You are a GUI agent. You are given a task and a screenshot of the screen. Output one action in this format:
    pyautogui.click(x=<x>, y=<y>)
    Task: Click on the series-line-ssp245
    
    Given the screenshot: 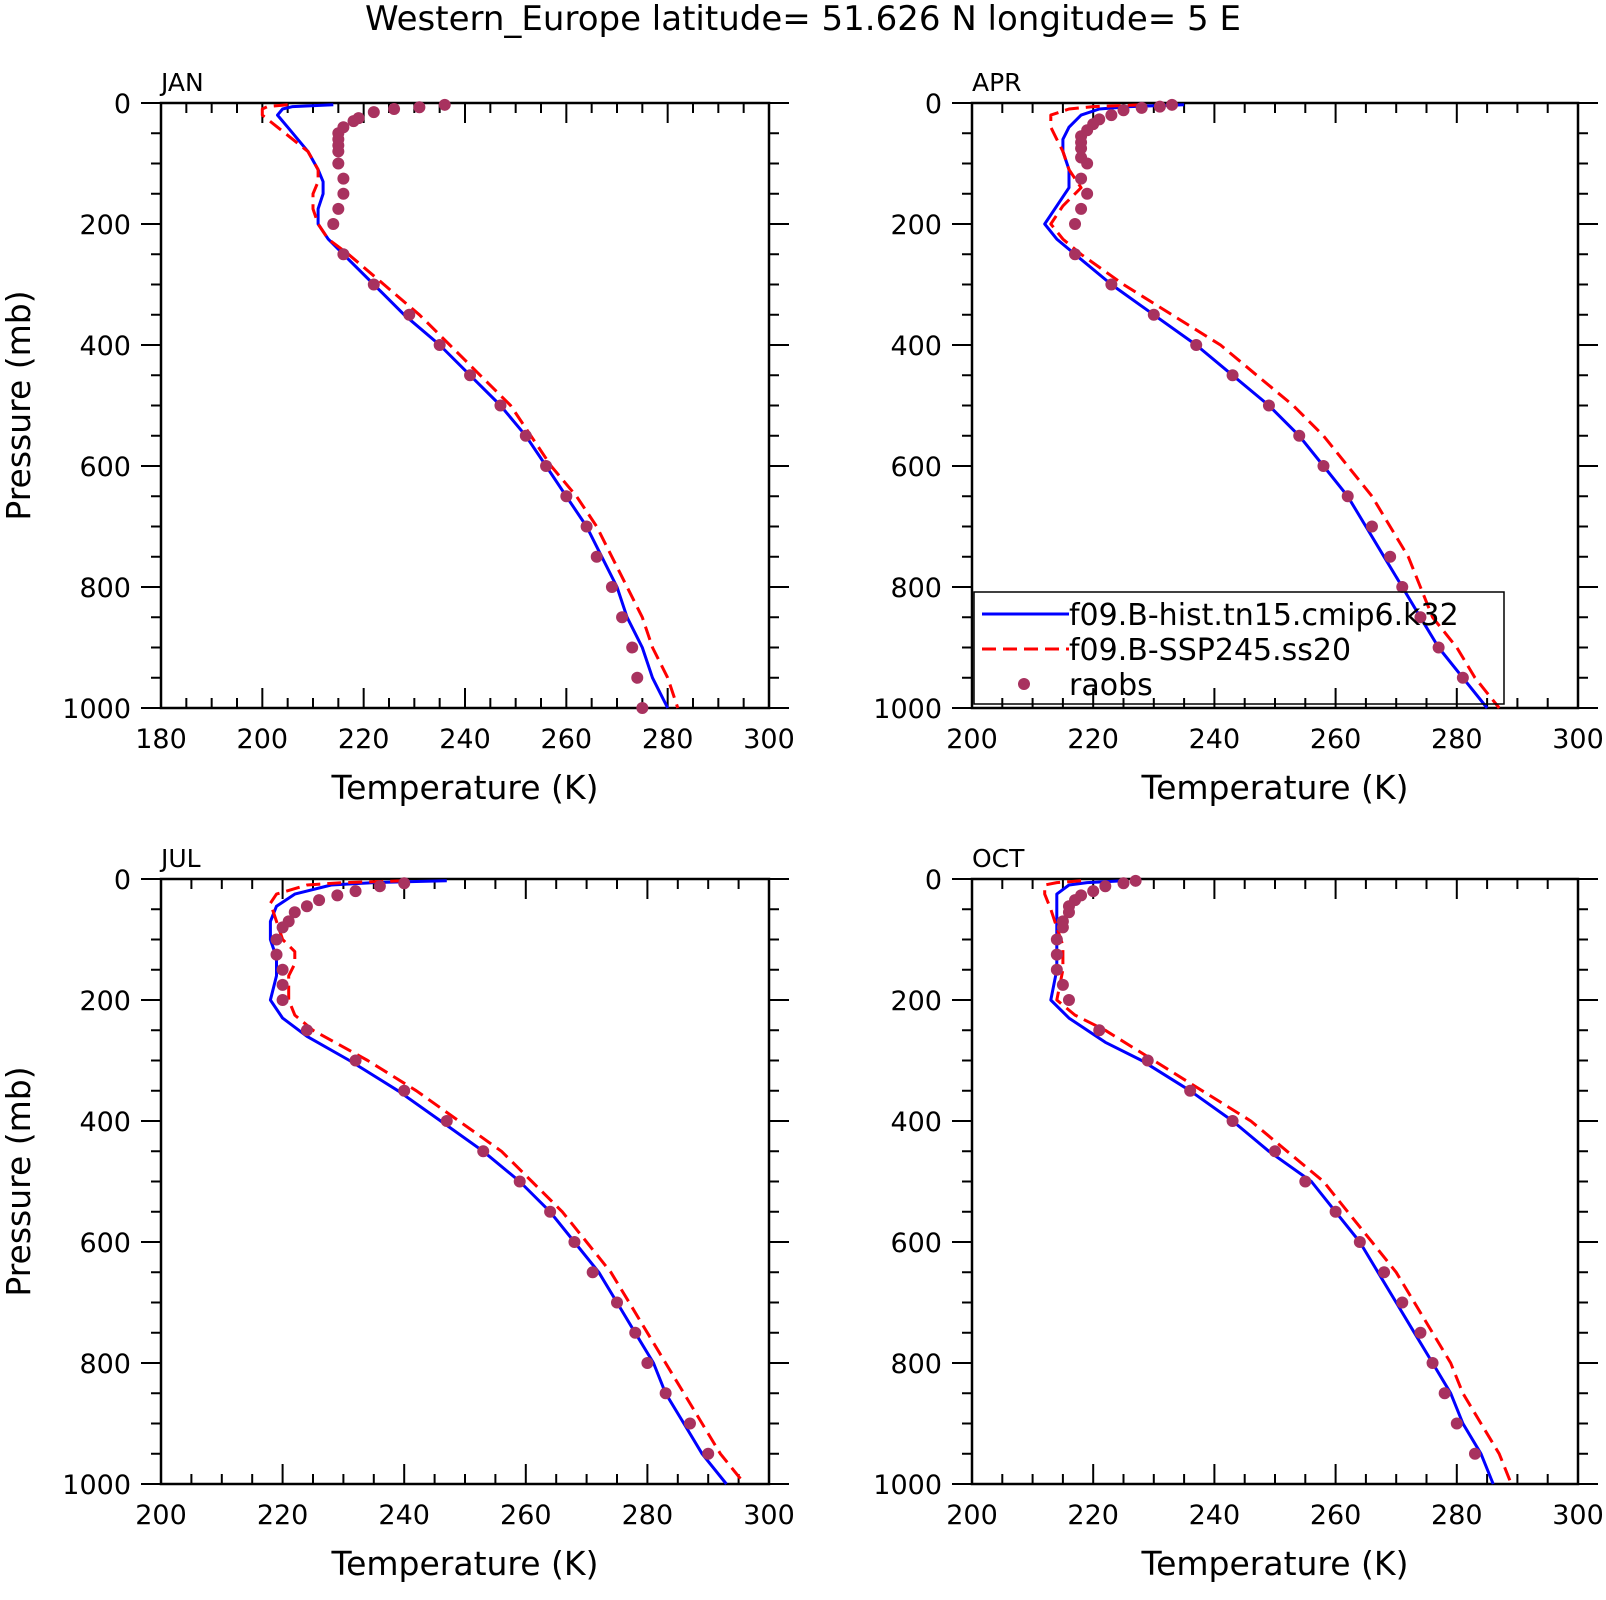 What is the action you would take?
    pyautogui.click(x=470, y=406)
    